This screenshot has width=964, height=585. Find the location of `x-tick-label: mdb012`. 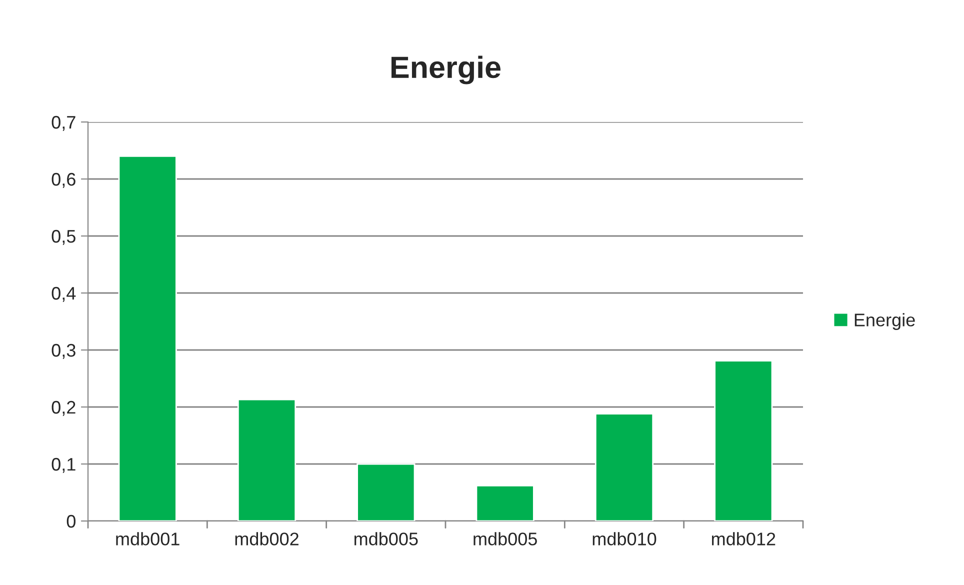

x-tick-label: mdb012 is located at coordinates (744, 539).